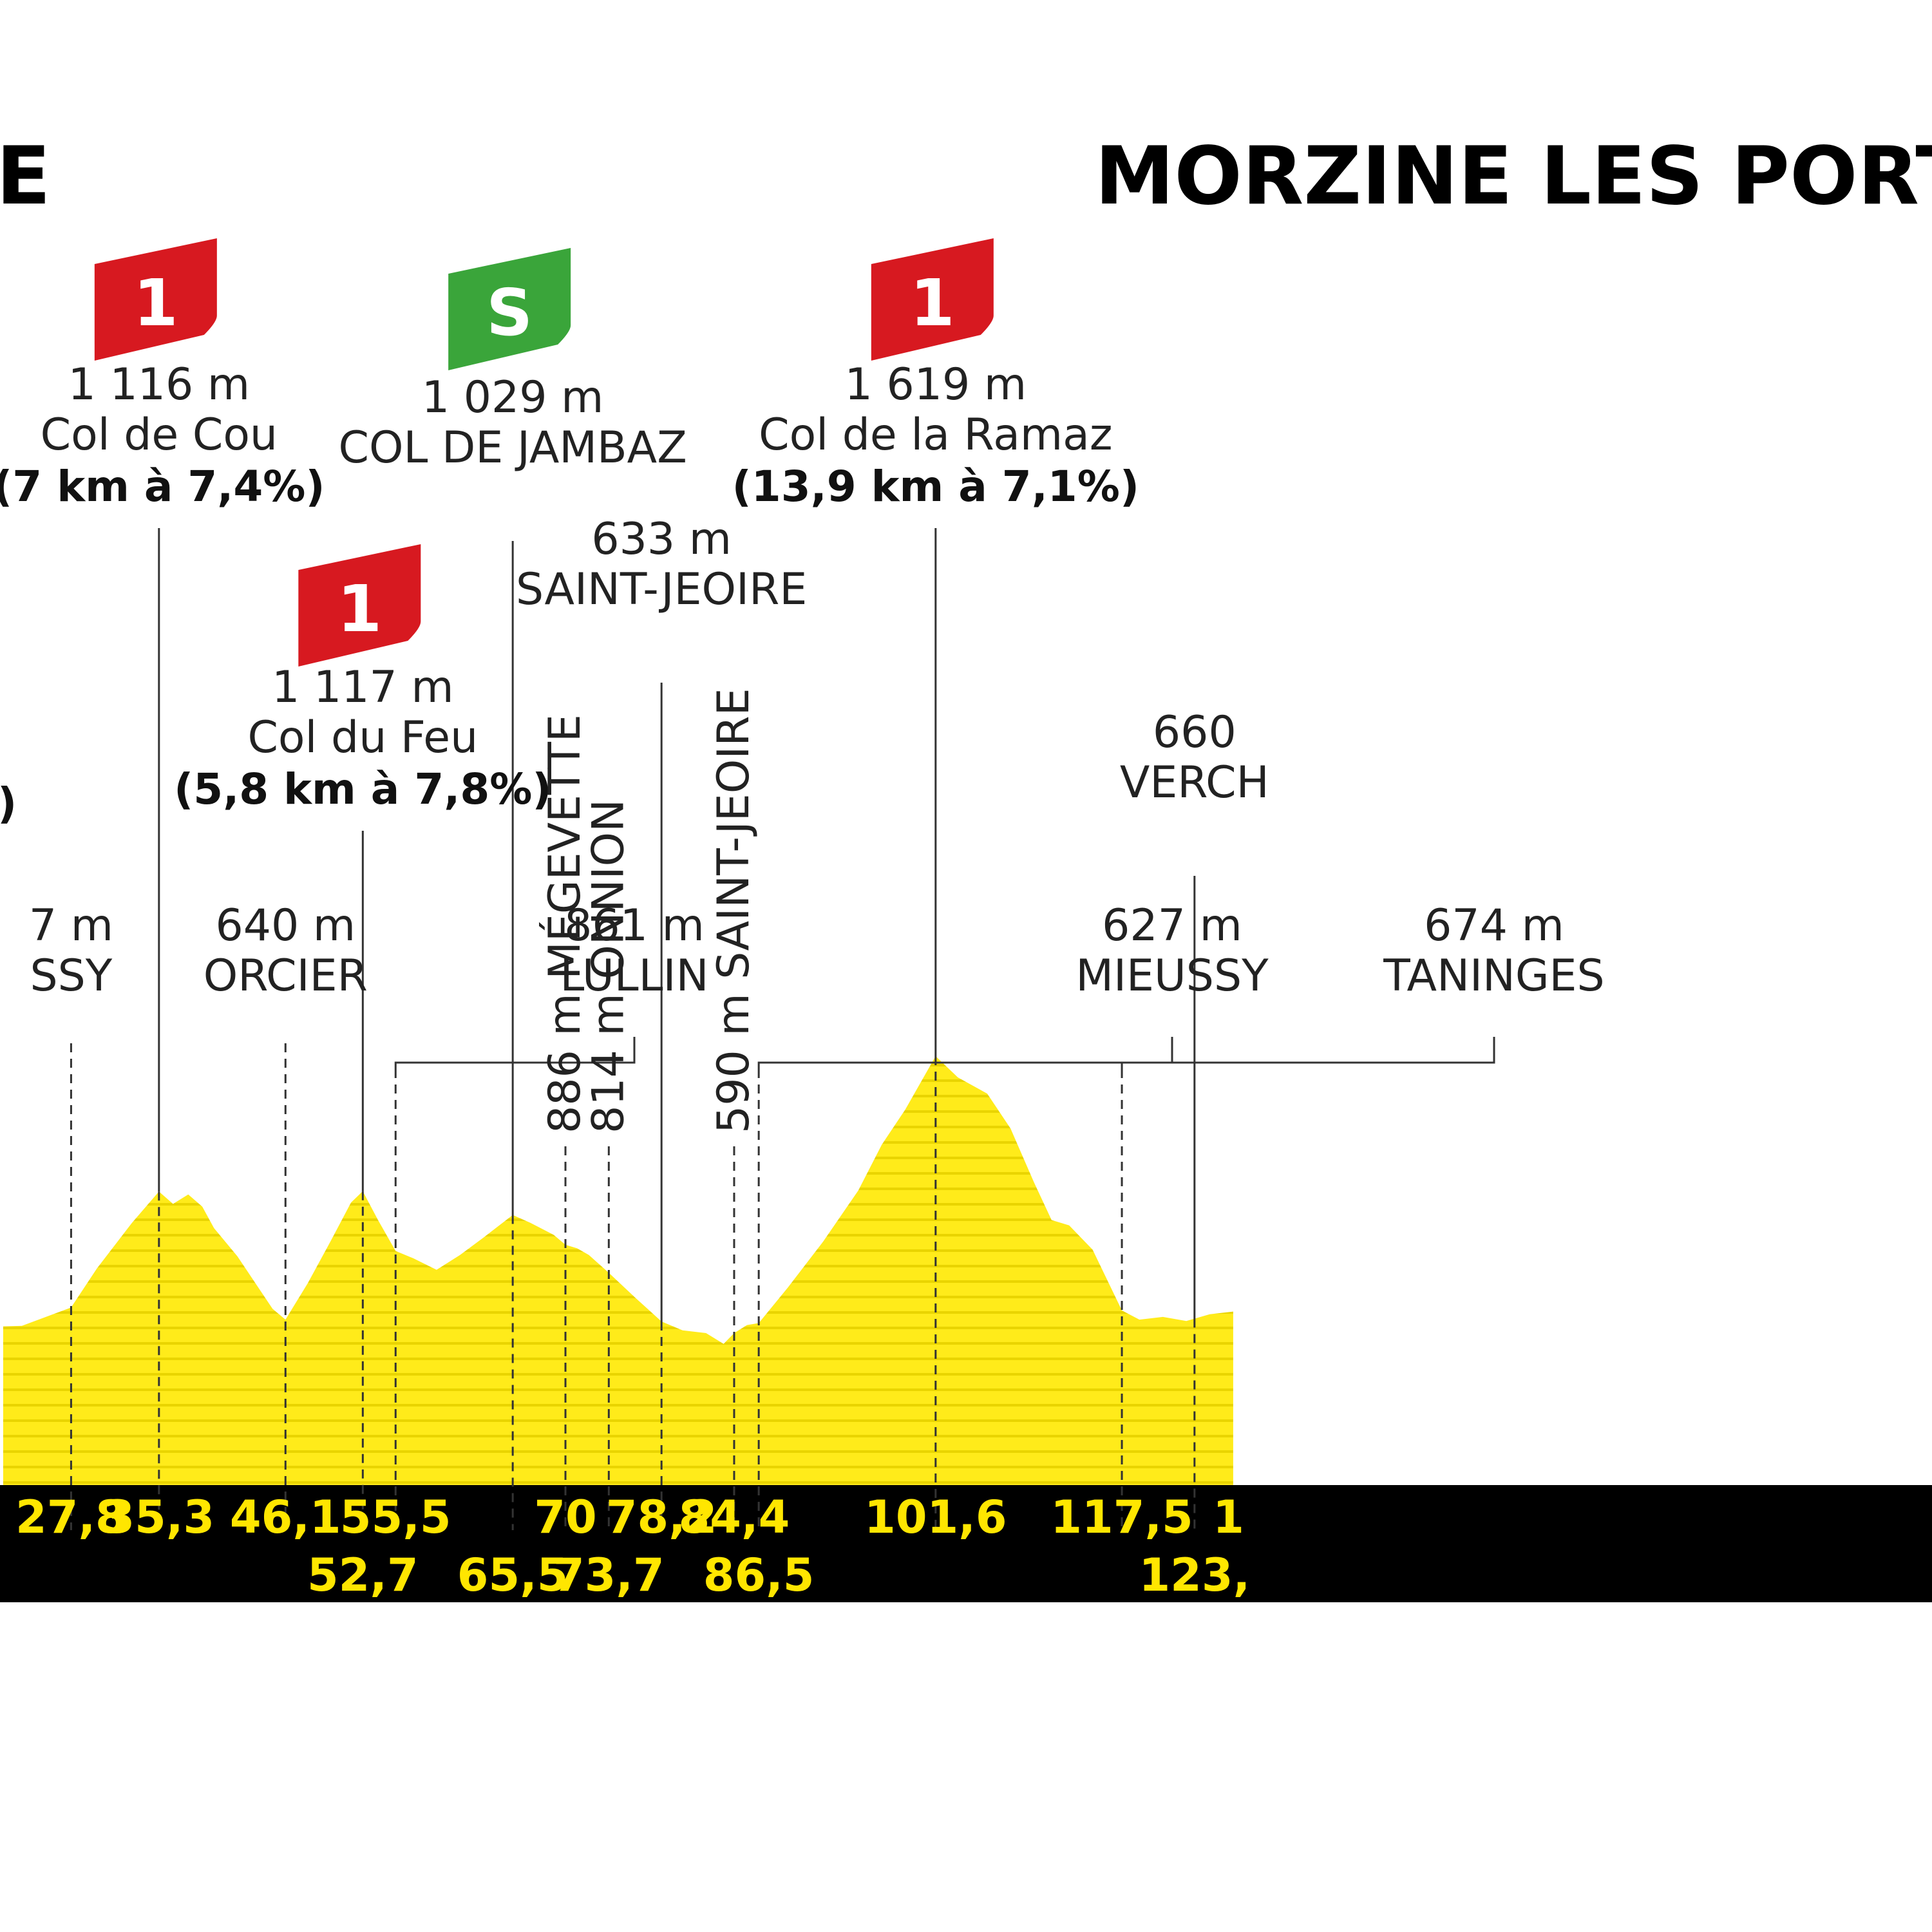 Image resolution: width=1932 pixels, height=1932 pixels. Describe the element at coordinates (71, 1517) in the screenshot. I see `km-marker: 27,8` at that location.